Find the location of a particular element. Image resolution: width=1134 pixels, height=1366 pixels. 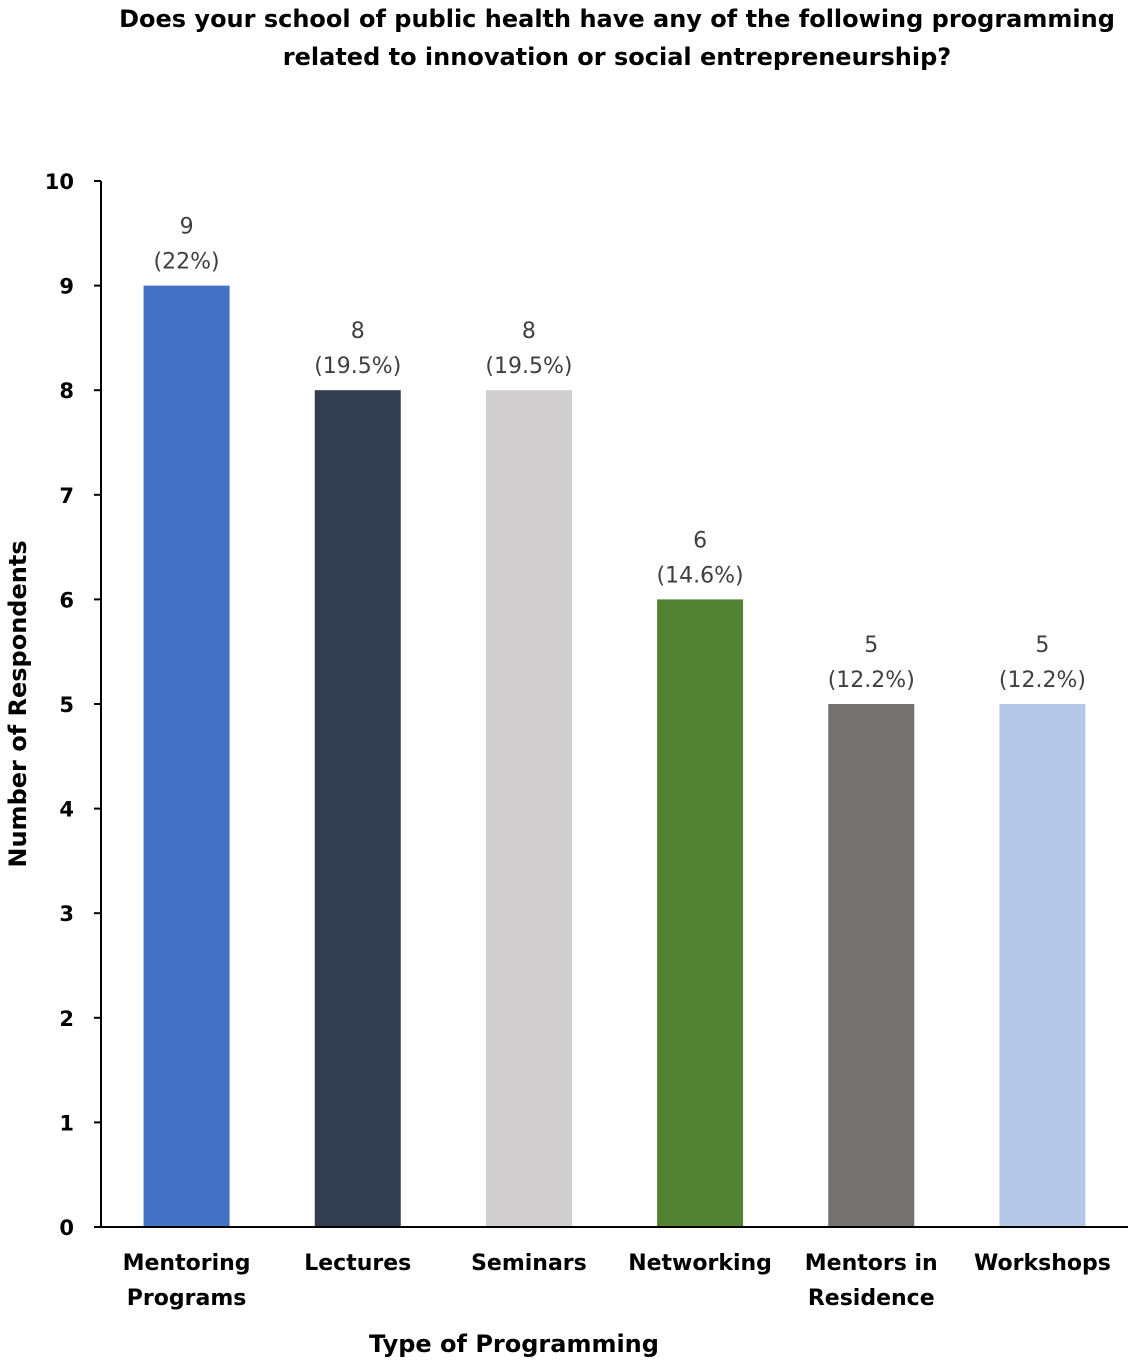

x-tick-label: Mentoring is located at coordinates (187, 1263).